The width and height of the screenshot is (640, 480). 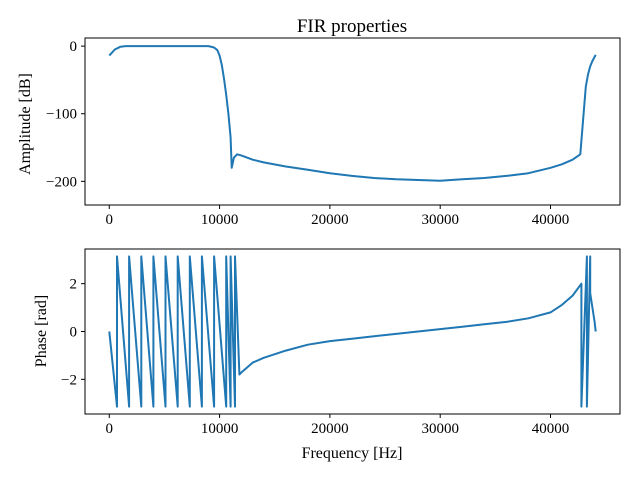 I want to click on y-tick-label: −200, so click(x=61, y=182).